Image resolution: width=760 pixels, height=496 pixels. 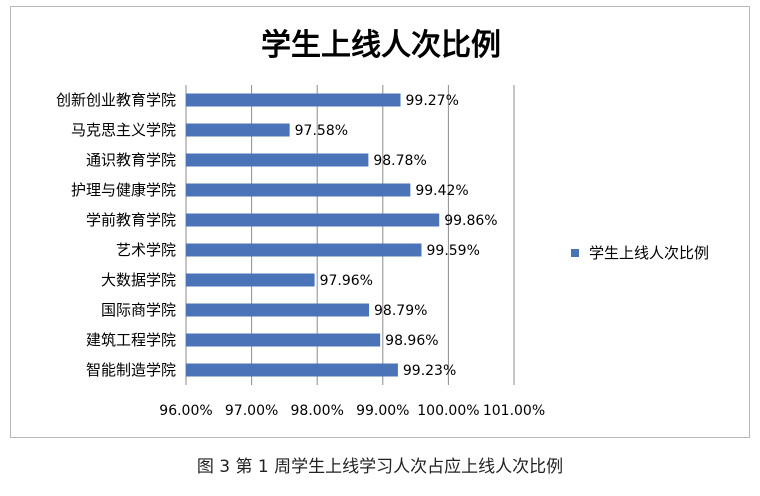 What do you see at coordinates (123, 130) in the screenshot?
I see `category-label: 马克思主义学院` at bounding box center [123, 130].